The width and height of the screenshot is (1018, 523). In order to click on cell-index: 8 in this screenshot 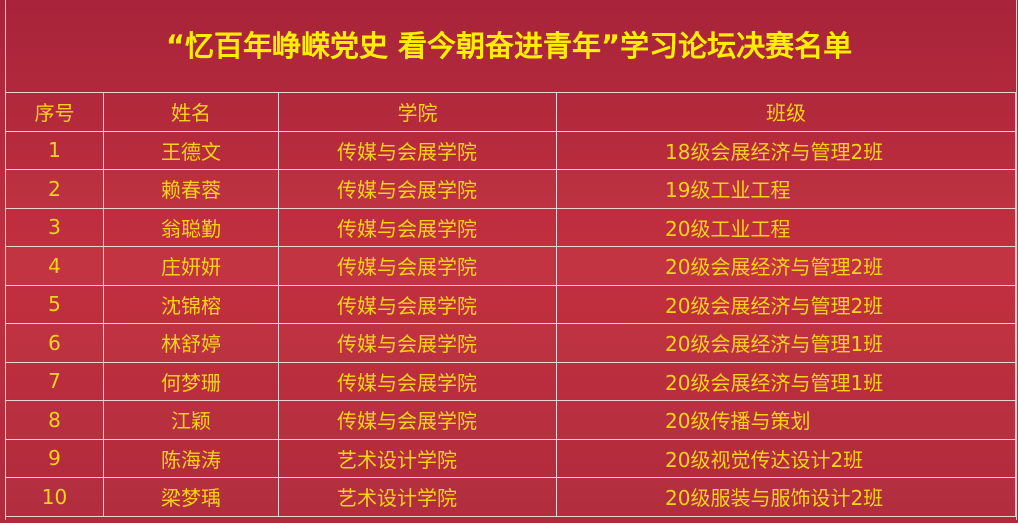, I will do `click(54, 420)`.